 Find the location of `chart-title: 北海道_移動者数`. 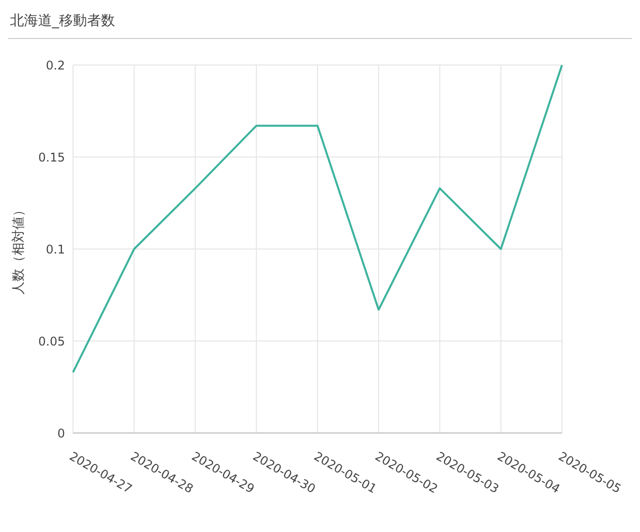

chart-title: 北海道_移動者数 is located at coordinates (320, 23).